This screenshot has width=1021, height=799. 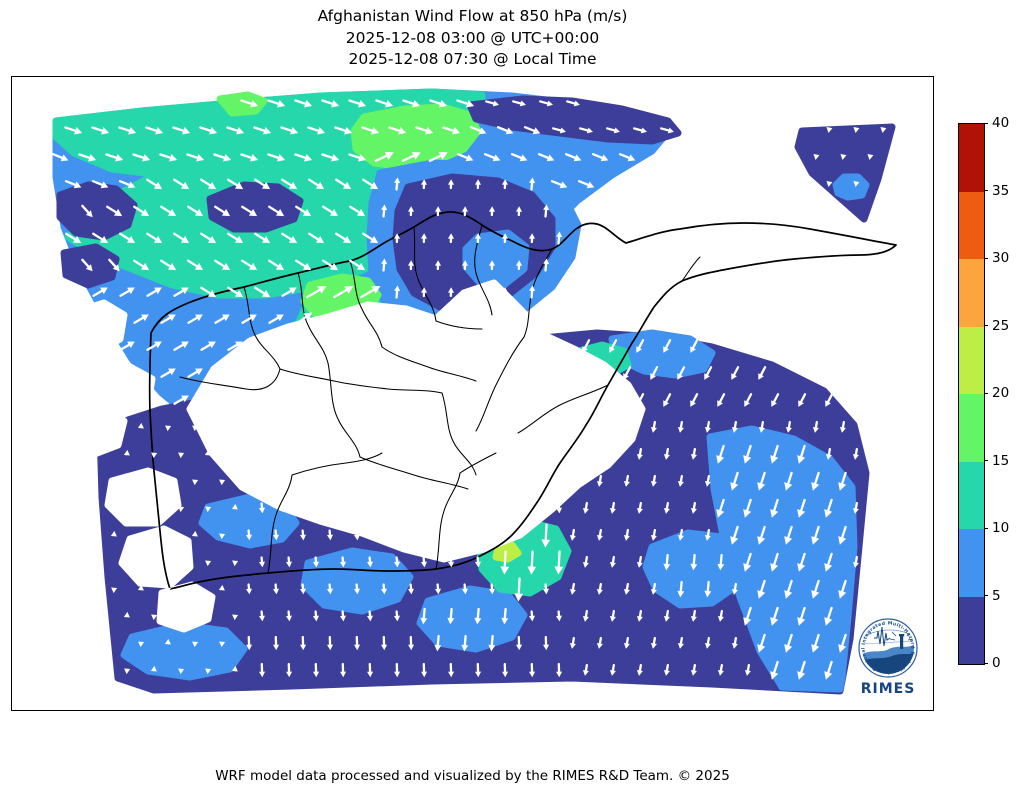 What do you see at coordinates (1001, 258) in the screenshot?
I see `colorbar-tick-label: 30` at bounding box center [1001, 258].